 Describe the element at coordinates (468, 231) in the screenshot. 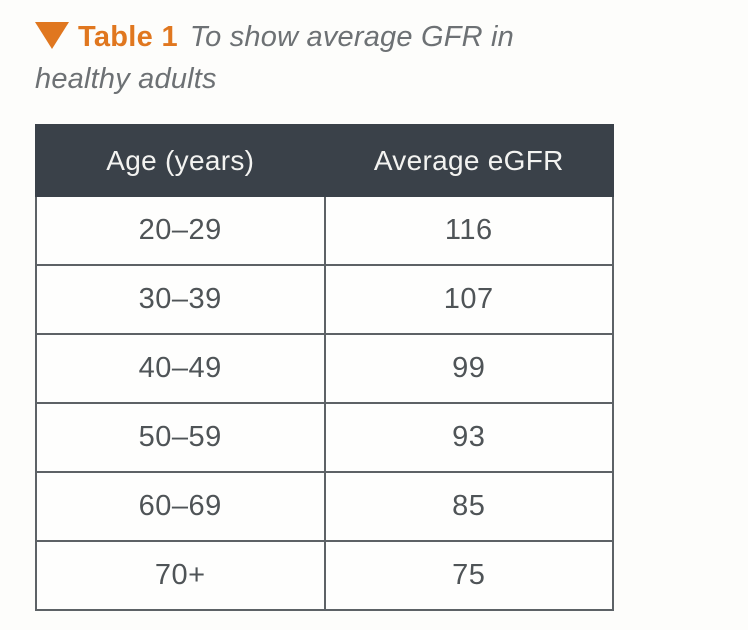

I see `egfr-cell: 116` at that location.